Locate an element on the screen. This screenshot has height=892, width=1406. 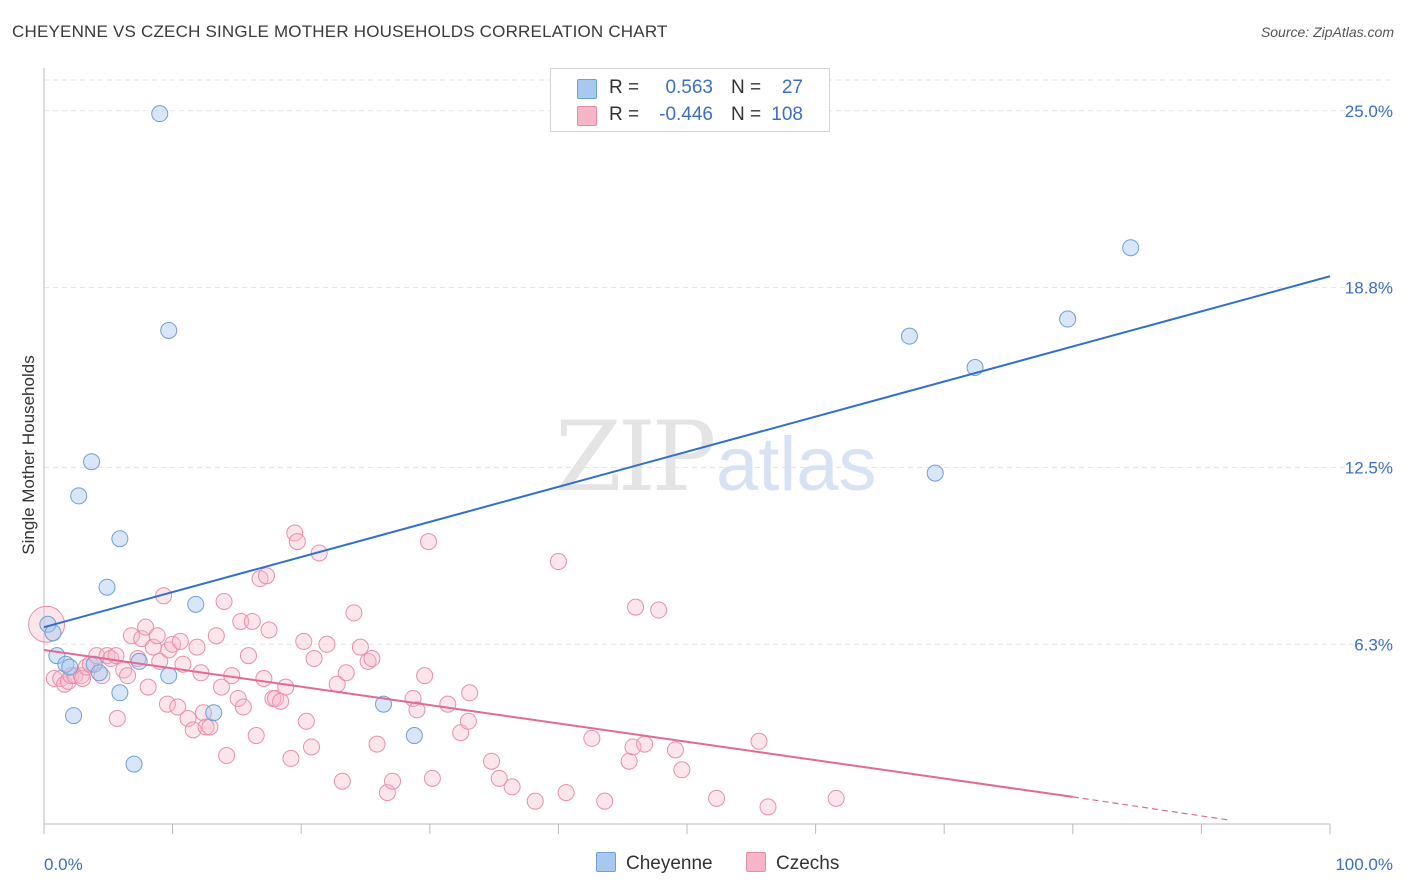
correlation-legend: R = 0.563 N = 27 R = -0.446 N = 108 is located at coordinates (690, 100).